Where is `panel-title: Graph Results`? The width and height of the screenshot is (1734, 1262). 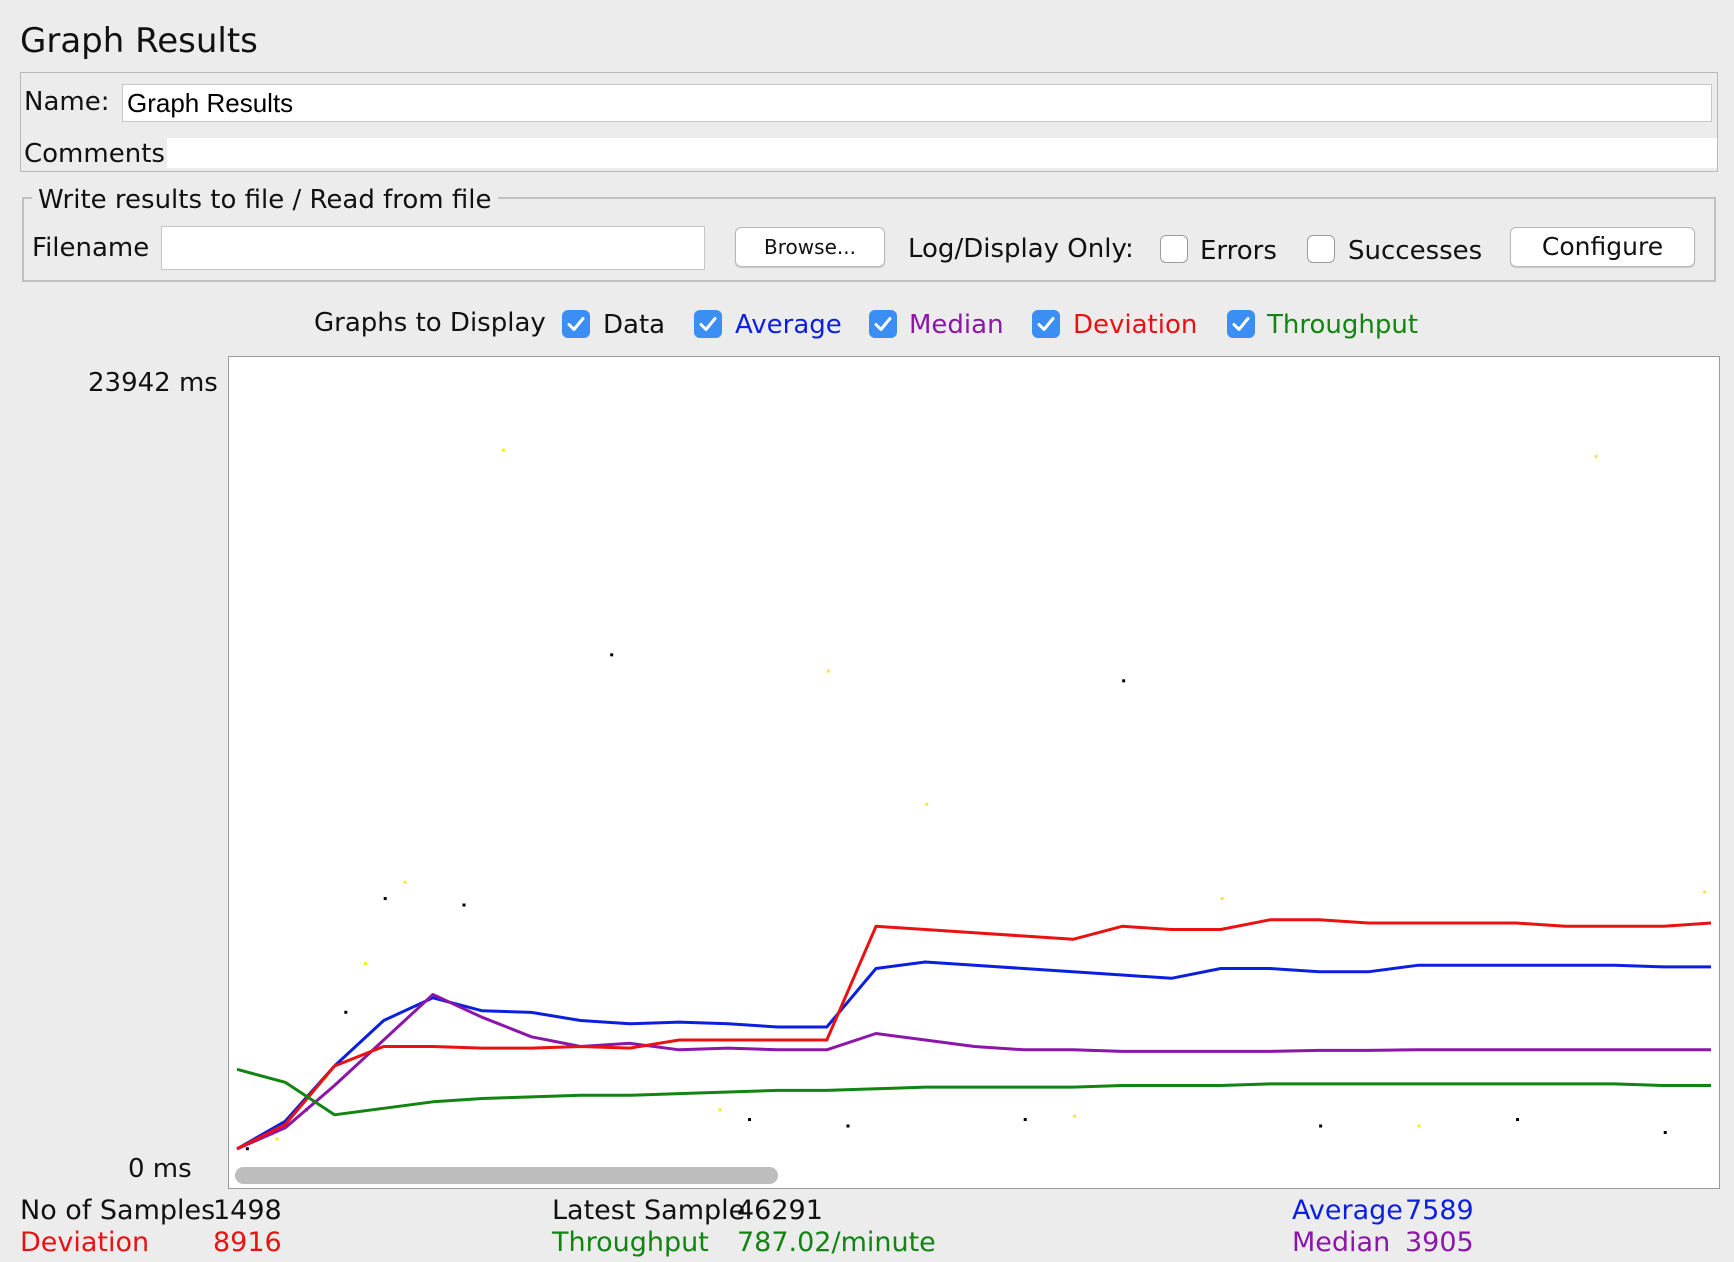 panel-title: Graph Results is located at coordinates (139, 41).